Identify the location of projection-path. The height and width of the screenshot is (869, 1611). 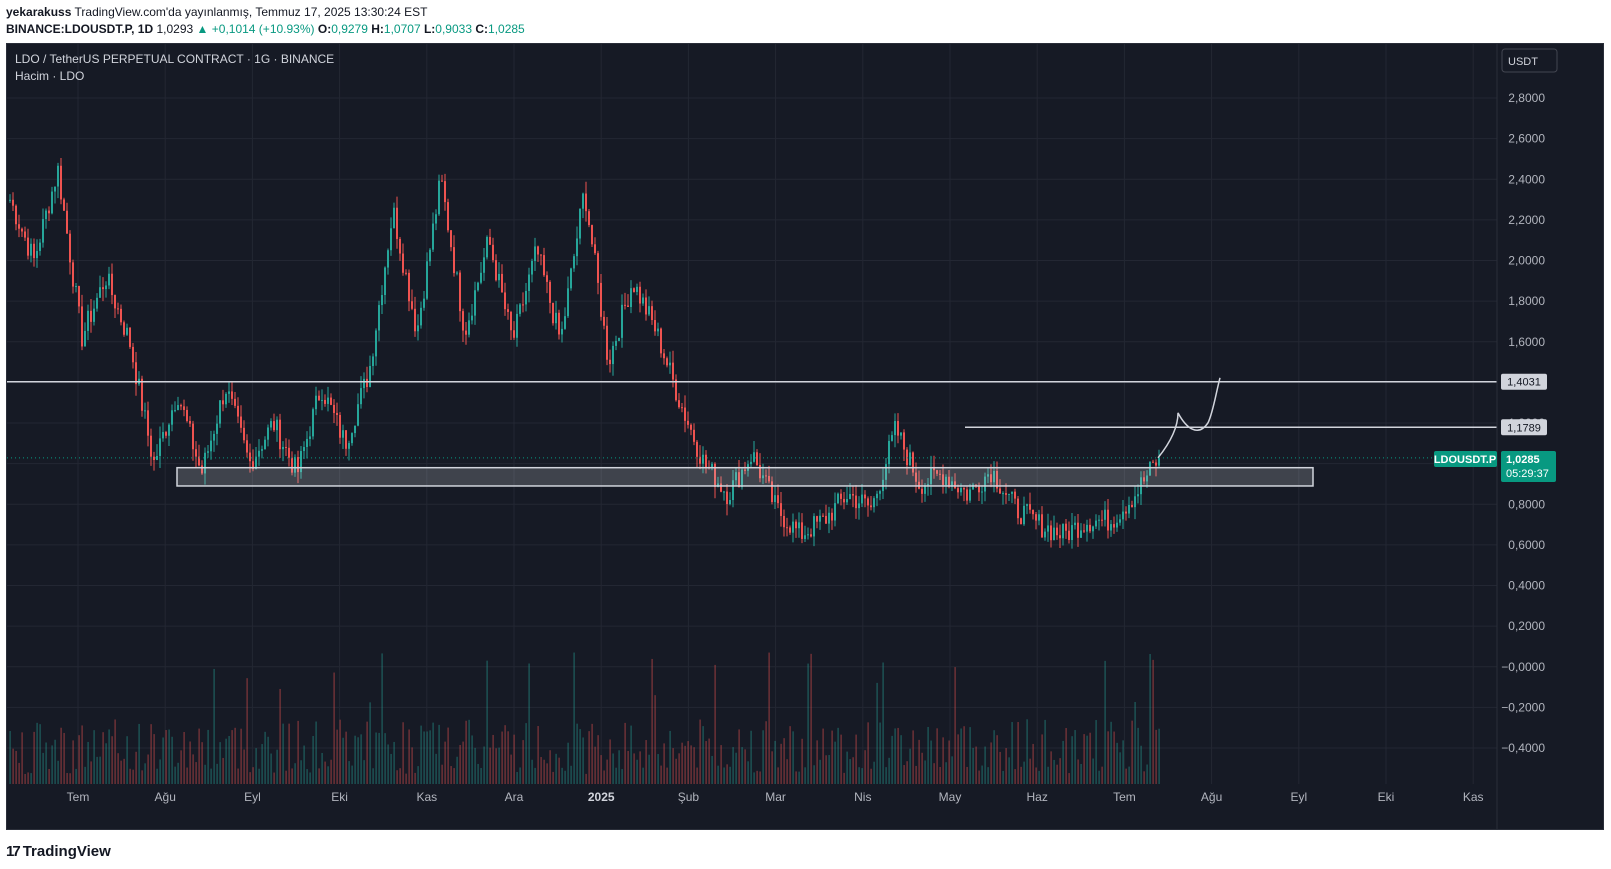
(1189, 418).